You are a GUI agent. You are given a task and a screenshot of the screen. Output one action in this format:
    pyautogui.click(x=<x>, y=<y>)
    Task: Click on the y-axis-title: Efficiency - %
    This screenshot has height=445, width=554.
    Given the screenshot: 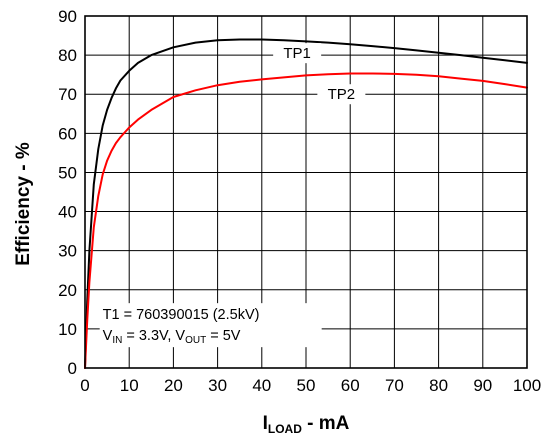 What is the action you would take?
    pyautogui.click(x=23, y=204)
    